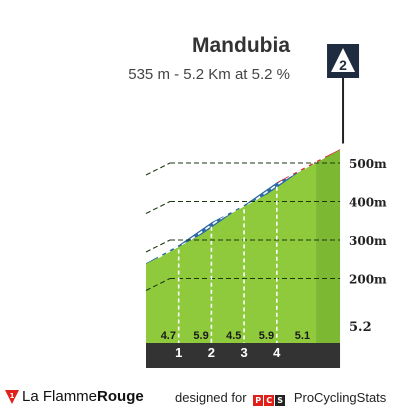 The width and height of the screenshot is (405, 415). What do you see at coordinates (269, 400) in the screenshot?
I see `pcs-logo-c: C` at bounding box center [269, 400].